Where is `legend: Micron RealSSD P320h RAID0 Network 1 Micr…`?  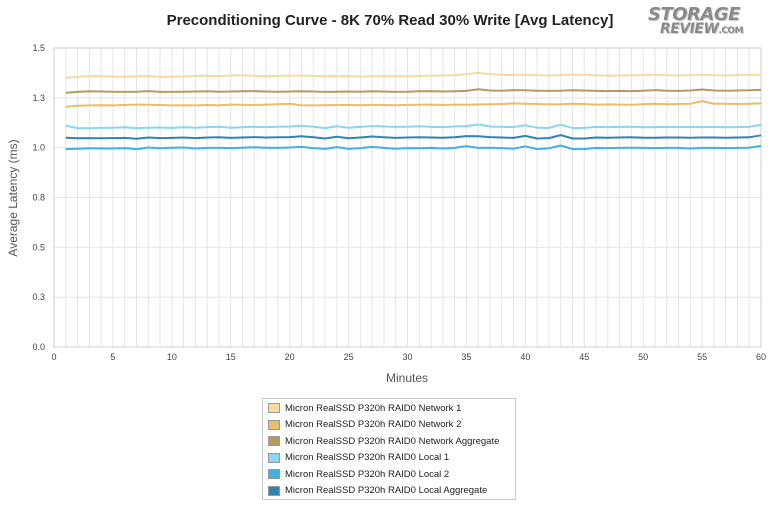
legend: Micron RealSSD P320h RAID0 Network 1 Micr… is located at coordinates (389, 449).